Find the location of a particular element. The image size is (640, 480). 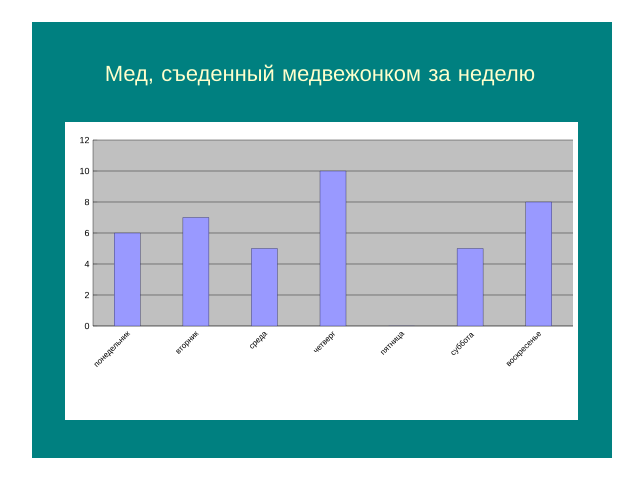

y-tick-label: 0 is located at coordinates (87, 326).